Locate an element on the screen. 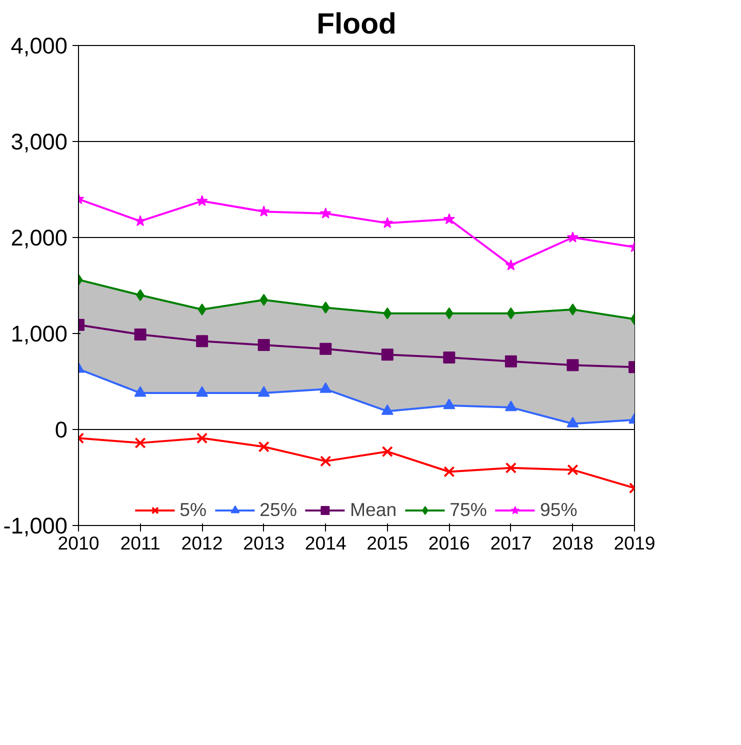 Image resolution: width=741 pixels, height=745 pixels. y-tick-label: 3,000 is located at coordinates (39, 141).